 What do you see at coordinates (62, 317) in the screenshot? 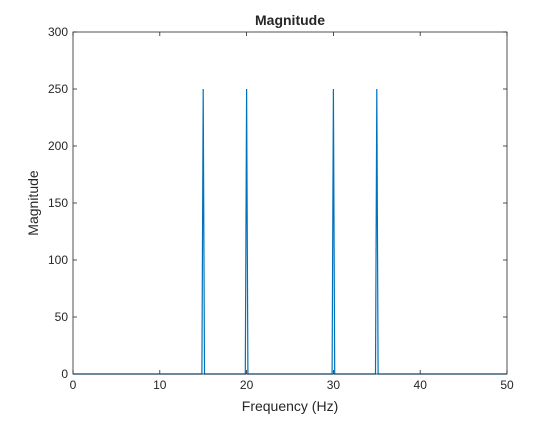
I see `y-tick-label: 50` at bounding box center [62, 317].